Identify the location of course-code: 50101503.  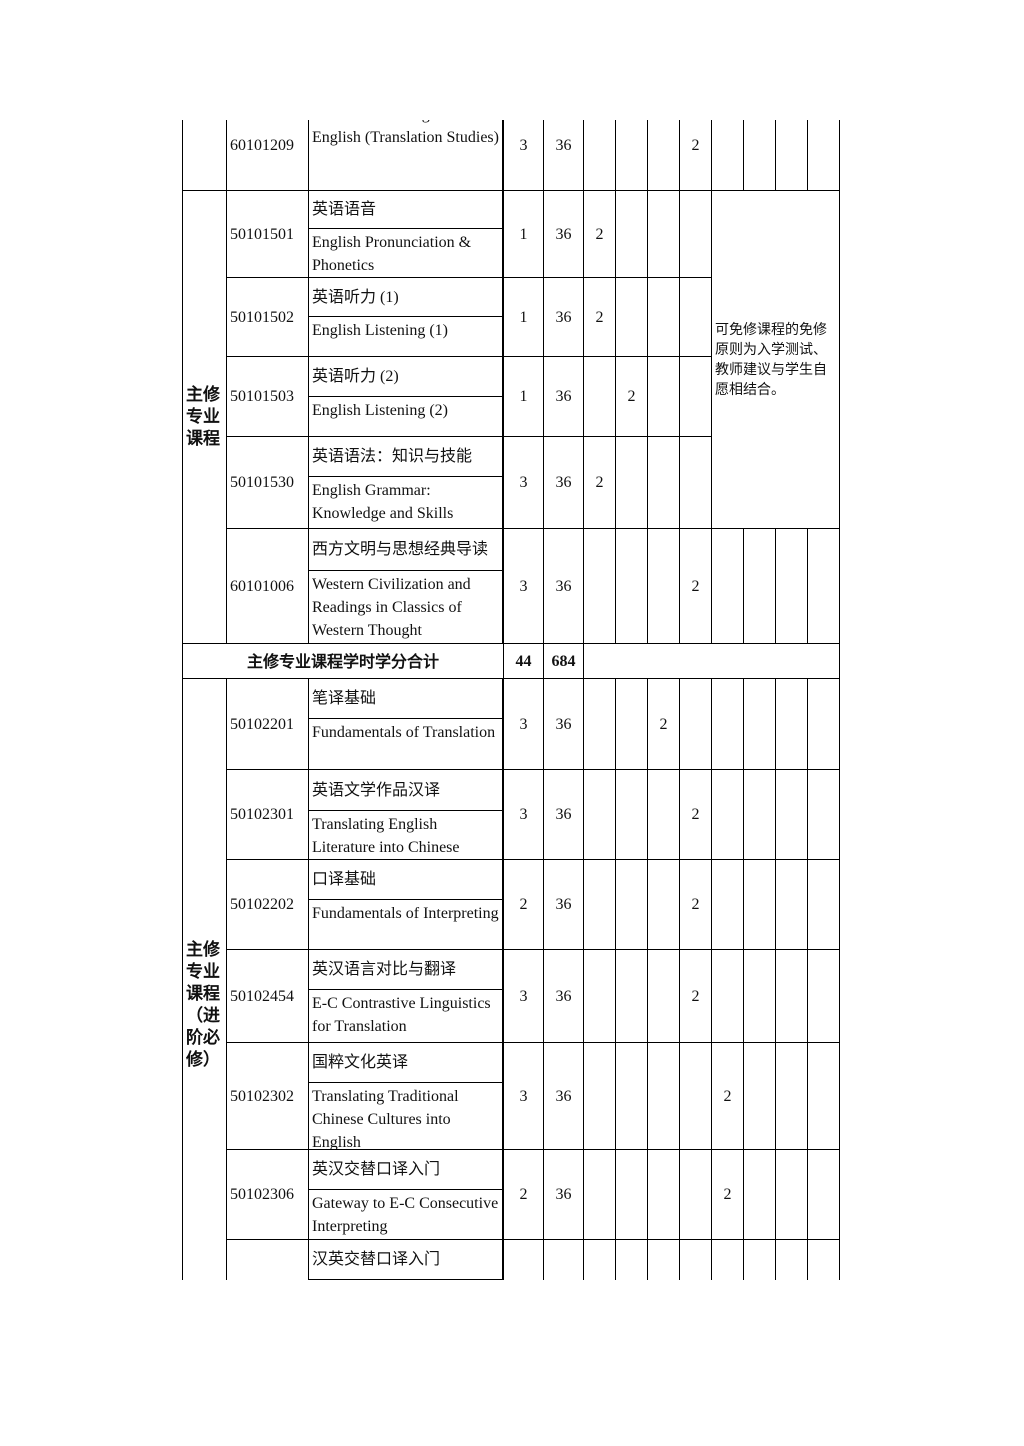
(267, 396).